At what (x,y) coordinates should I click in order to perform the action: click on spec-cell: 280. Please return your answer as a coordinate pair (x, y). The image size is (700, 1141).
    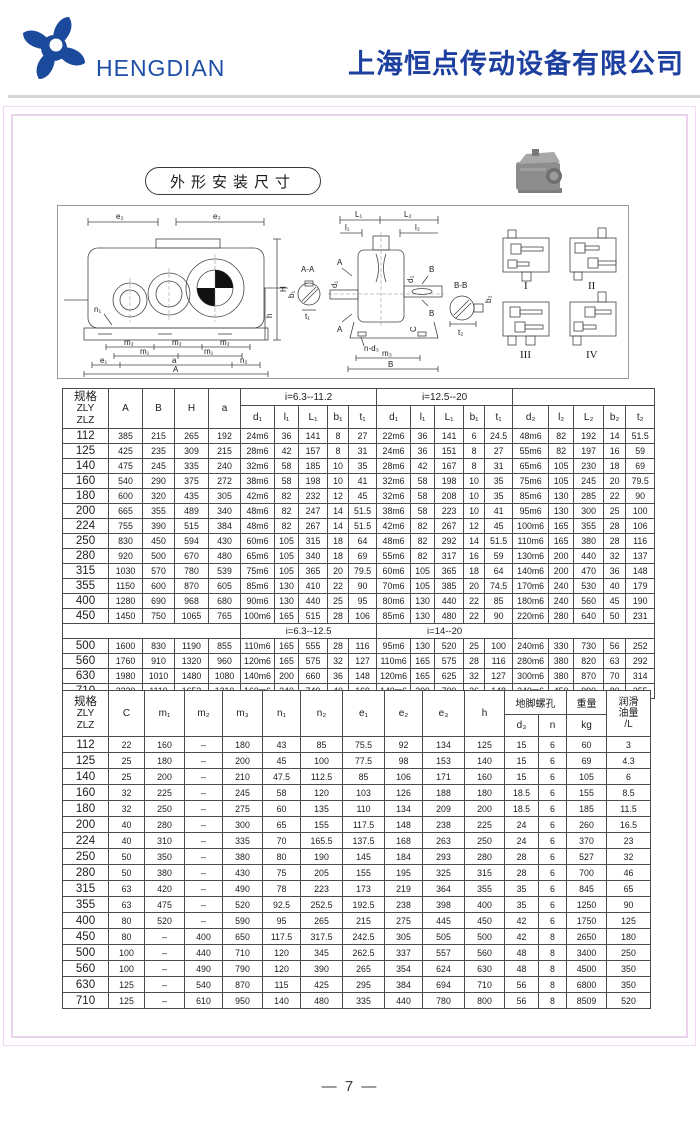
    Looking at the image, I should click on (85, 872).